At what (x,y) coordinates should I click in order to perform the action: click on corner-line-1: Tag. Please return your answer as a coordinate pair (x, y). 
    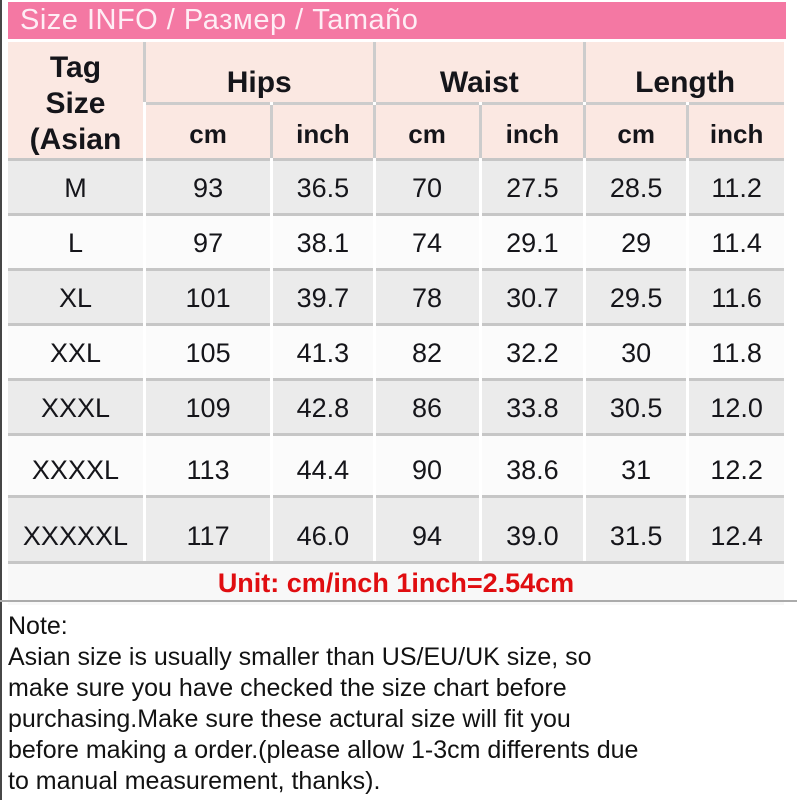
    Looking at the image, I should click on (75, 67).